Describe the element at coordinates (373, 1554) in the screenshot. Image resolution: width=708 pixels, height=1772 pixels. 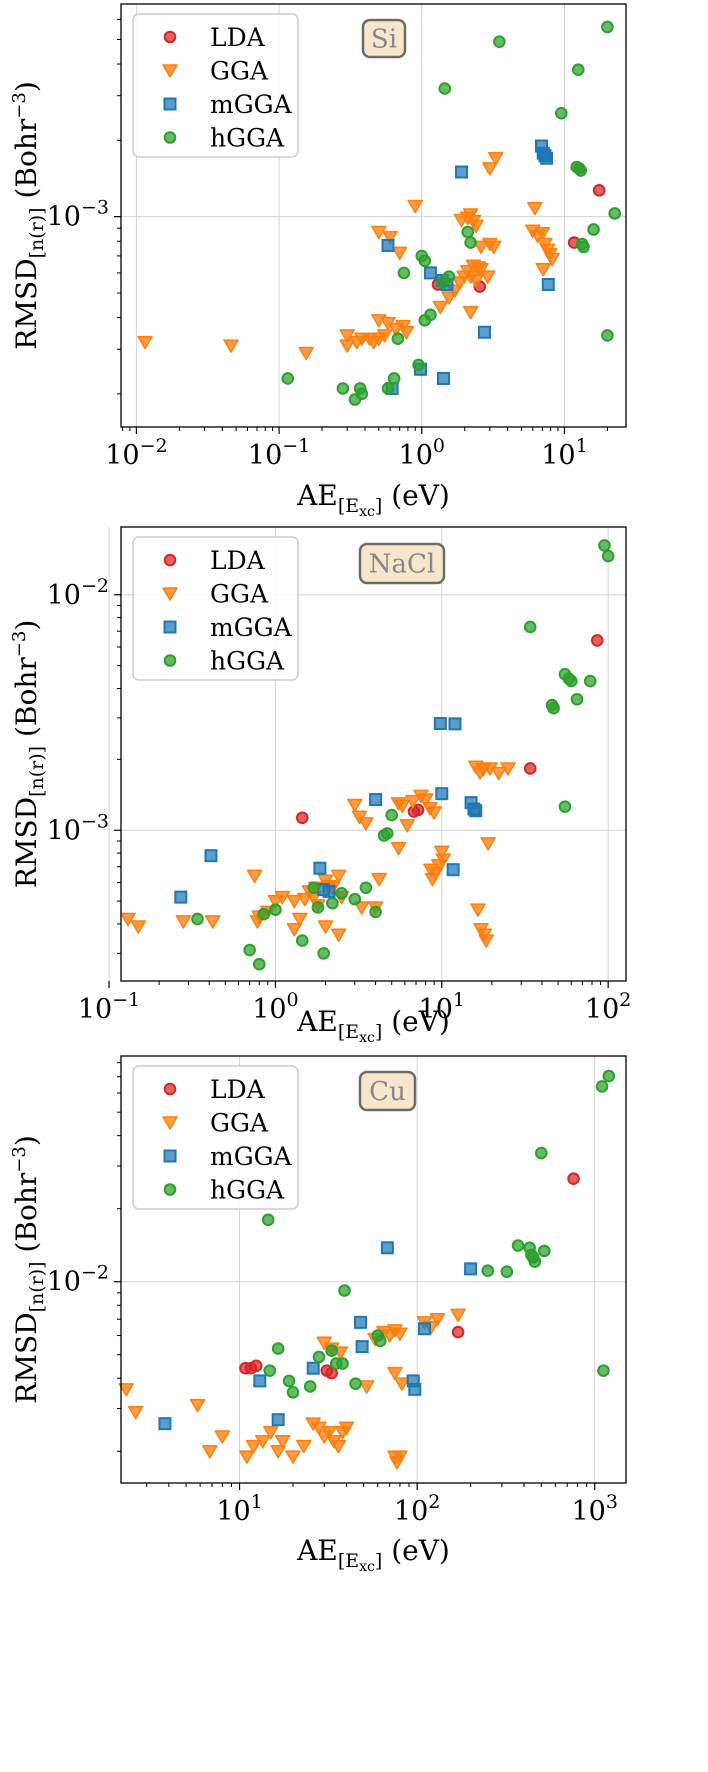
I see `x-axis-label: AE[Exc] (eV)` at that location.